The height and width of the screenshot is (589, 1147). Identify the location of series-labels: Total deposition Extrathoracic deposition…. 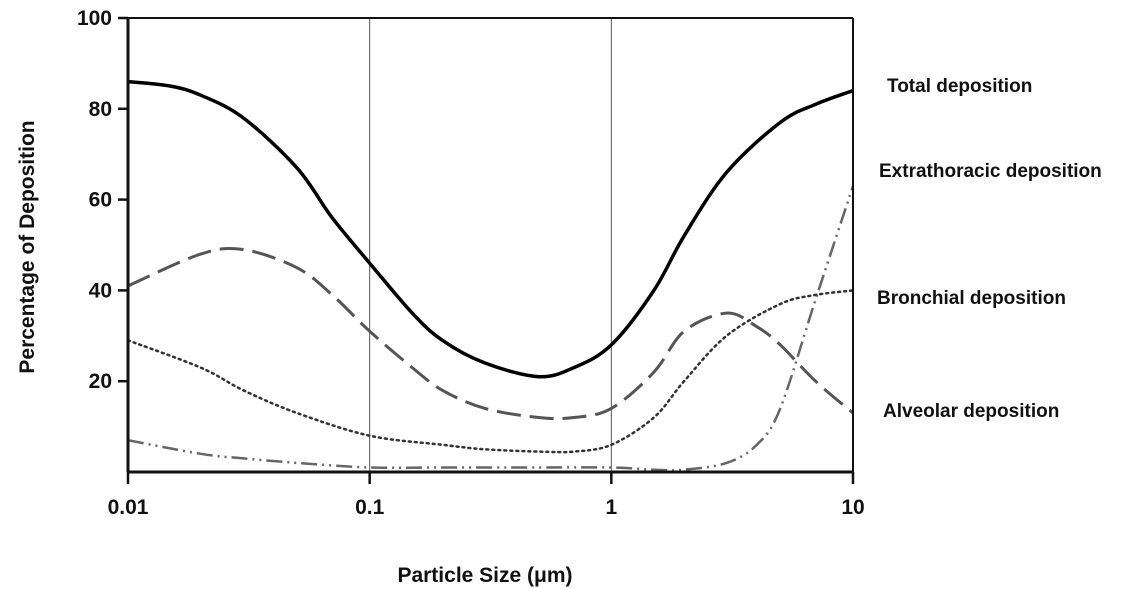
(989, 249).